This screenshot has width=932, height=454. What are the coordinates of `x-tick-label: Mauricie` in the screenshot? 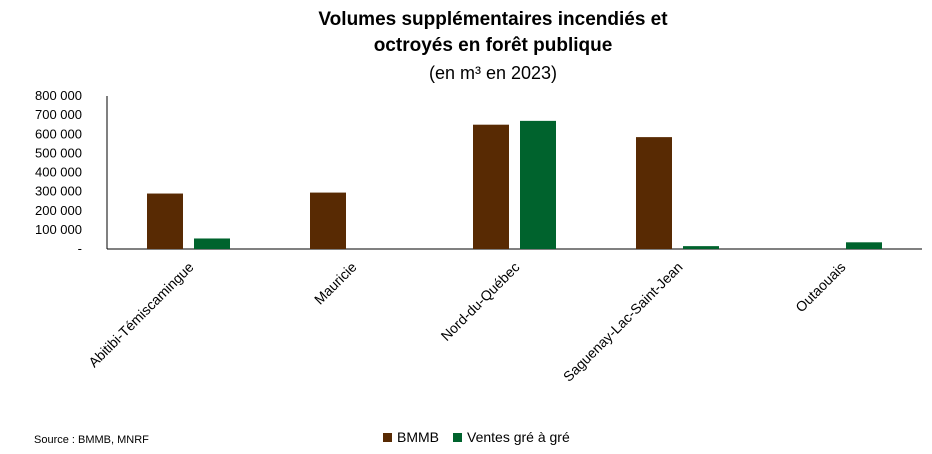 It's located at (335, 283).